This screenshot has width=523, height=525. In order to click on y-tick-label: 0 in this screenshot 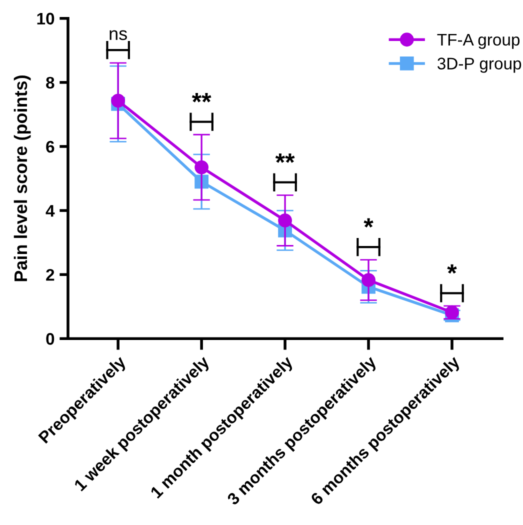, I will do `click(50, 339)`.